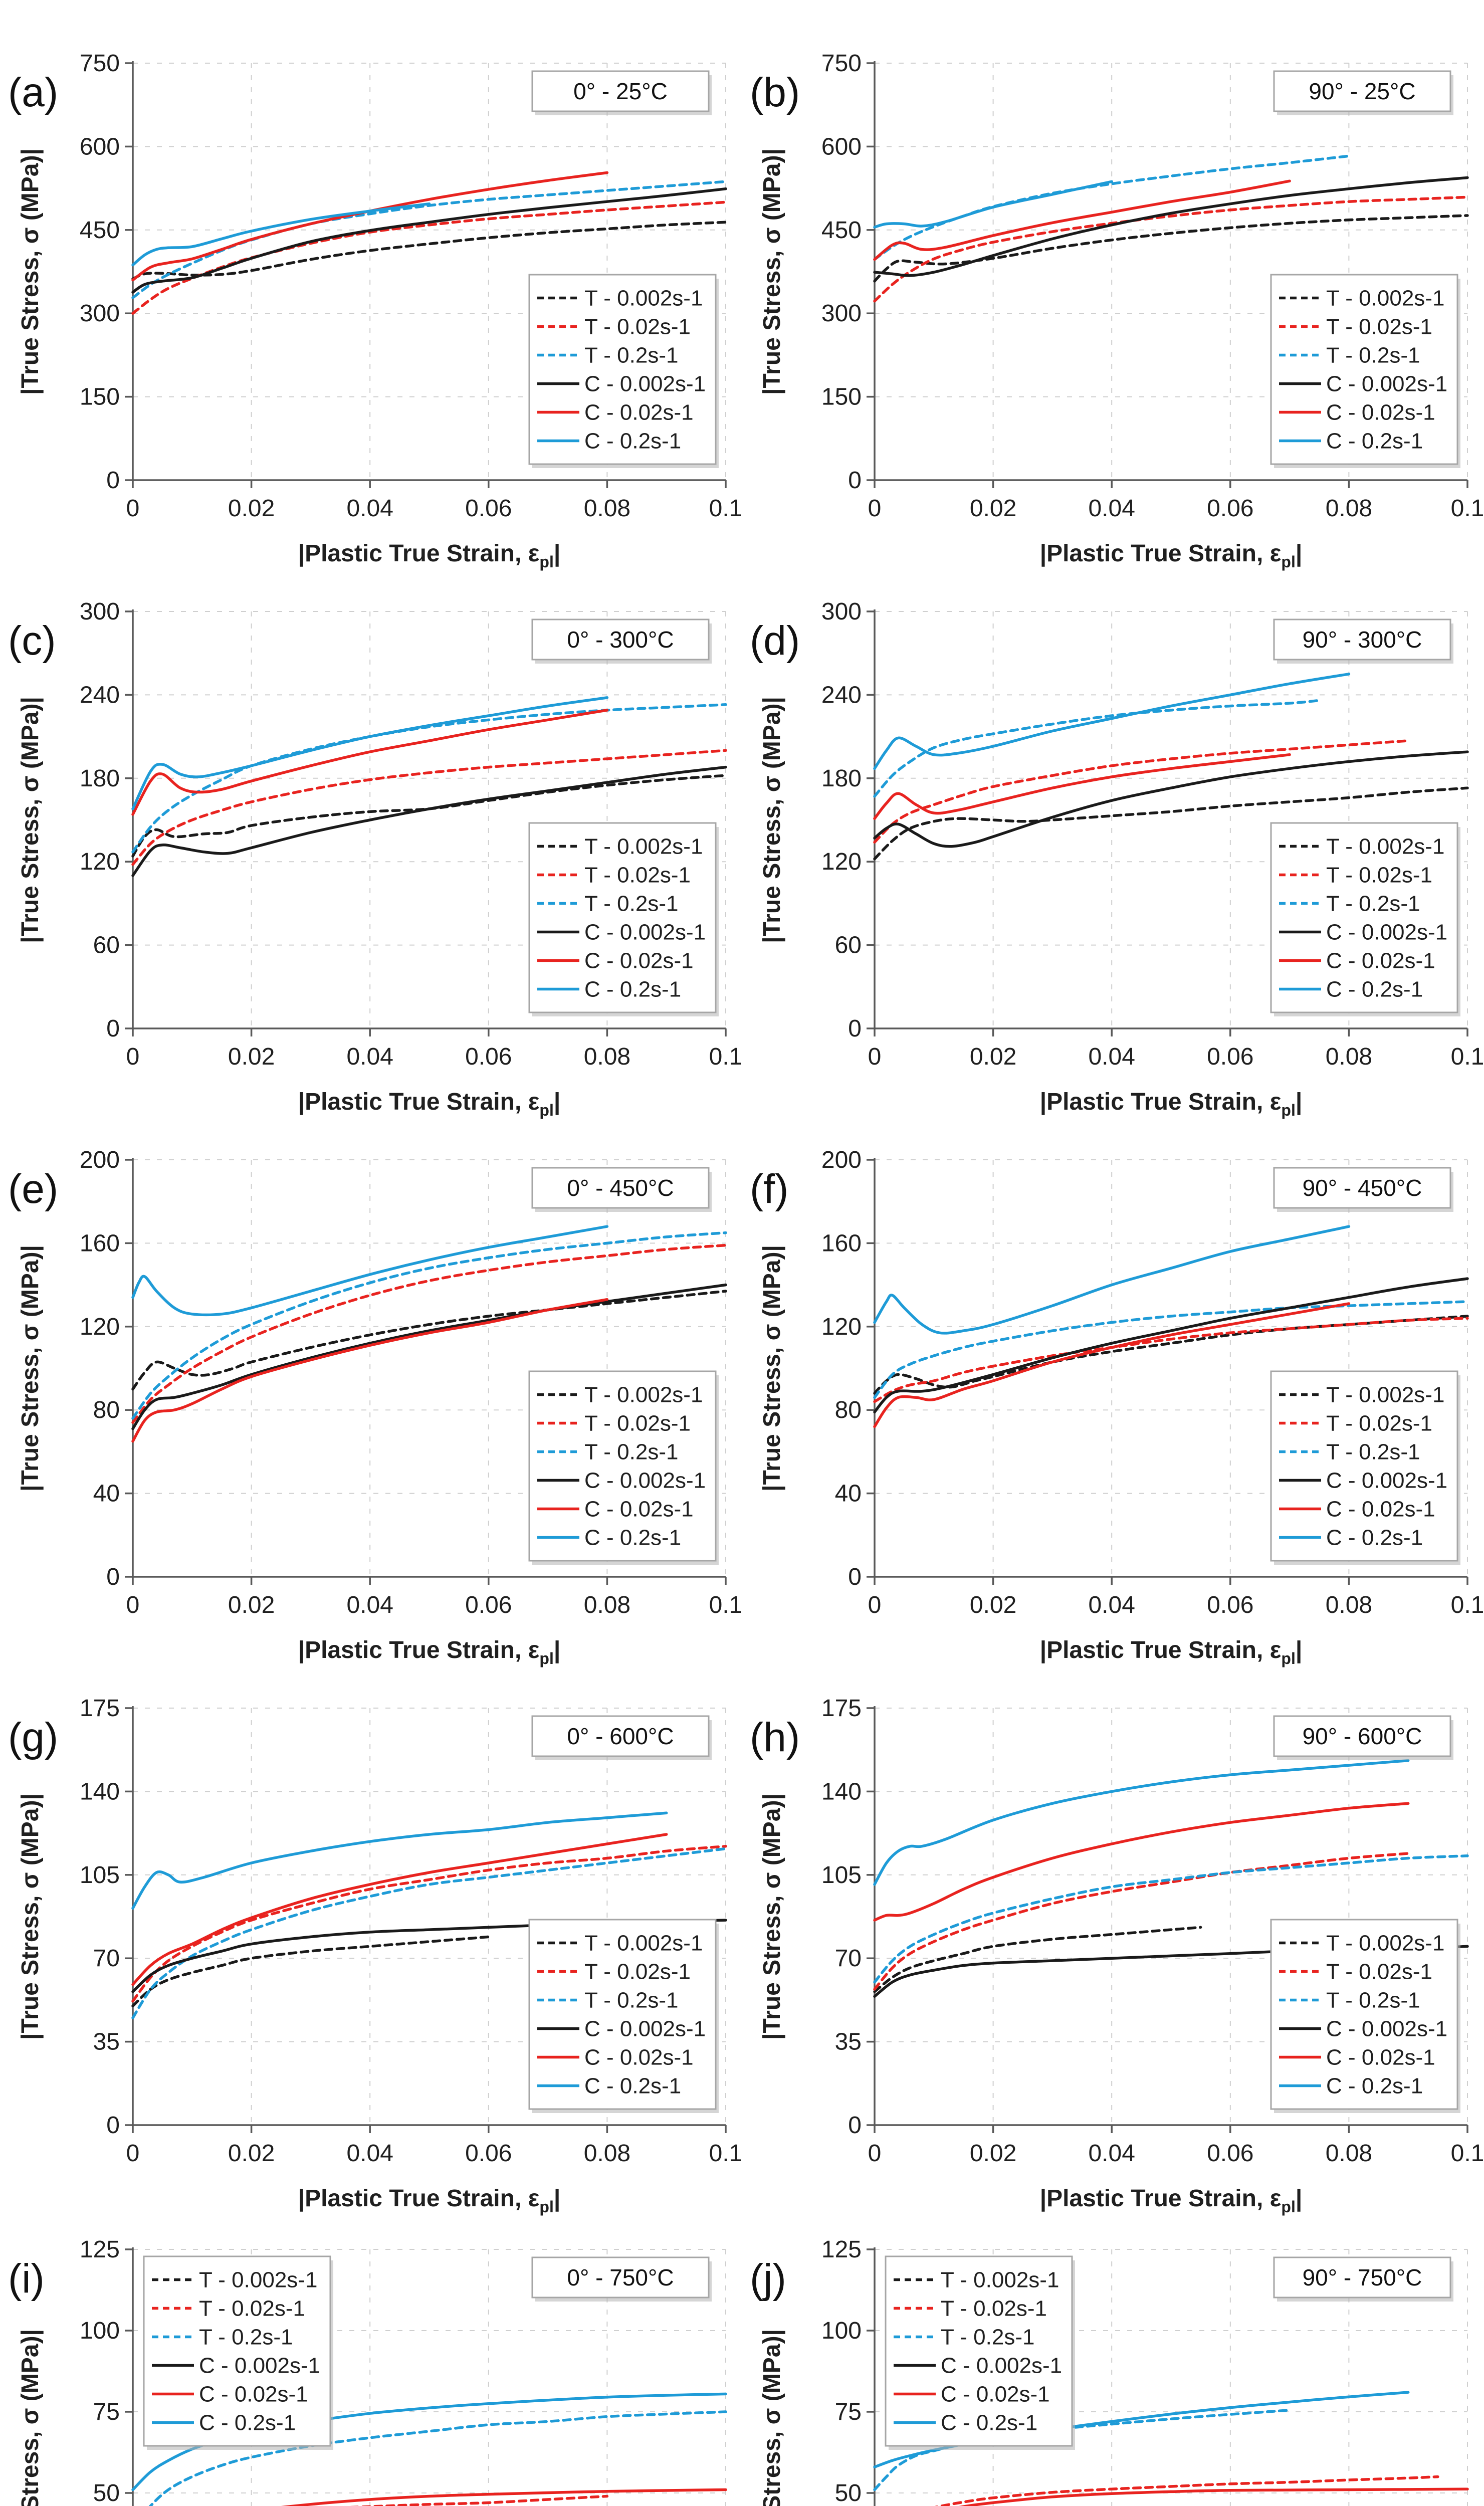 The height and width of the screenshot is (2506, 1484). Describe the element at coordinates (1362, 639) in the screenshot. I see `title-box-frame` at that location.